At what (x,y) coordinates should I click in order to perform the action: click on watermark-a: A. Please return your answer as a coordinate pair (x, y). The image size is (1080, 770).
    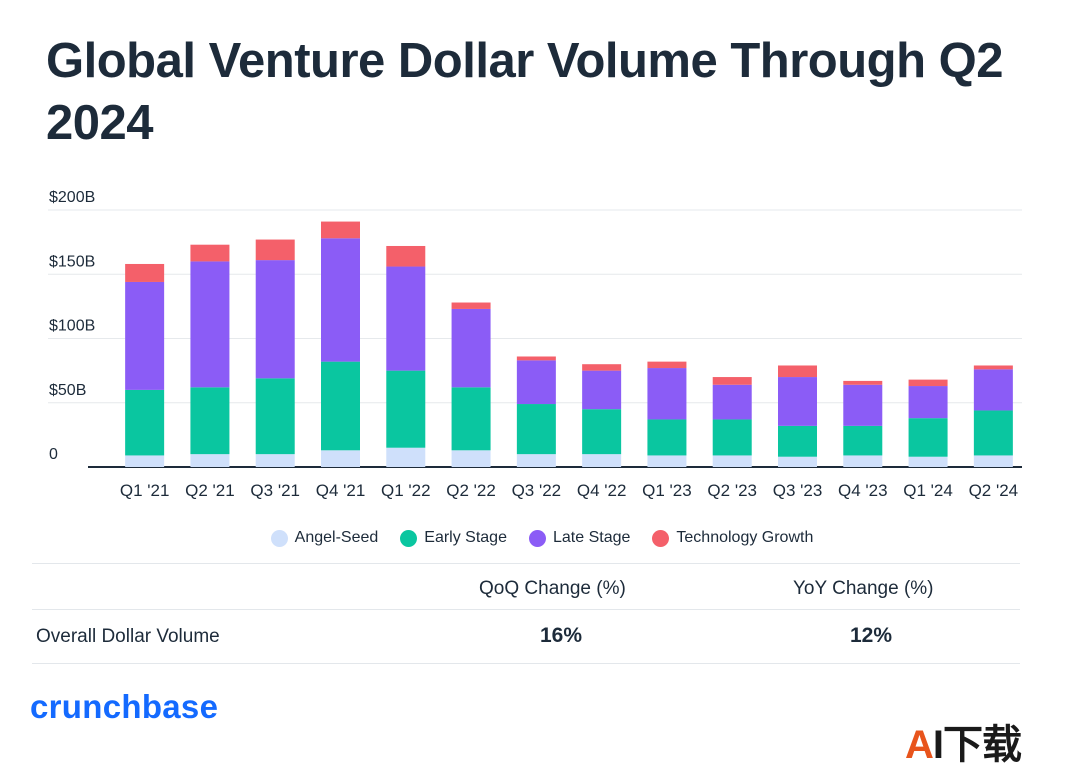
    Looking at the image, I should click on (919, 745).